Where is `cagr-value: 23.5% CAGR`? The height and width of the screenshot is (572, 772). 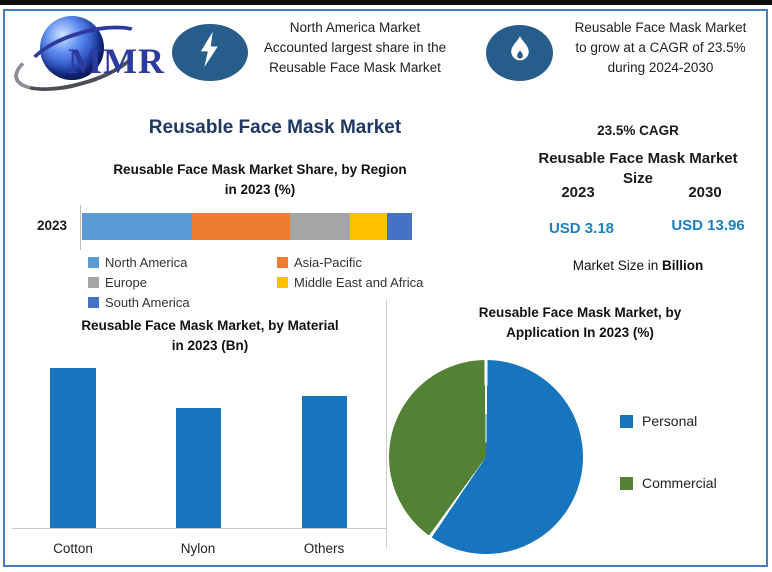 cagr-value: 23.5% CAGR is located at coordinates (638, 130).